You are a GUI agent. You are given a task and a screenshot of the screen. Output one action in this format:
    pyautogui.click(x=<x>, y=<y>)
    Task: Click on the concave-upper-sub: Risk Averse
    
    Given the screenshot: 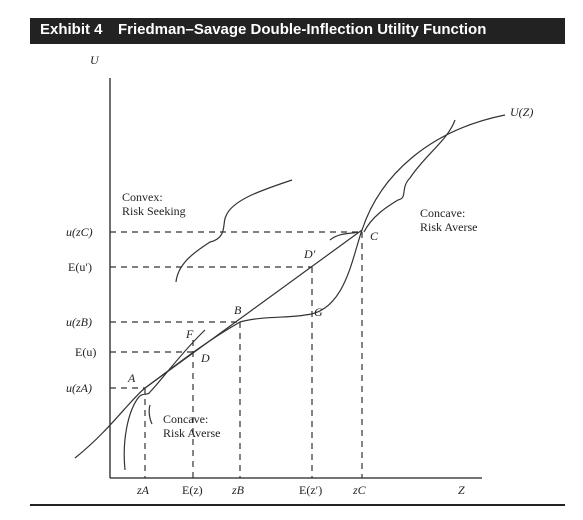 What is the action you would take?
    pyautogui.click(x=448, y=227)
    